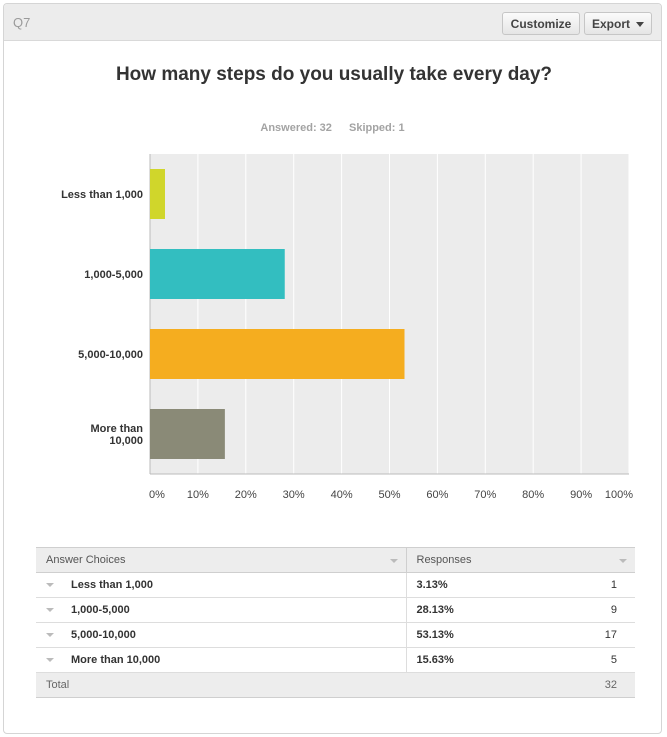 The height and width of the screenshot is (737, 667). Describe the element at coordinates (640, 24) in the screenshot. I see `caret-down-icon` at that location.